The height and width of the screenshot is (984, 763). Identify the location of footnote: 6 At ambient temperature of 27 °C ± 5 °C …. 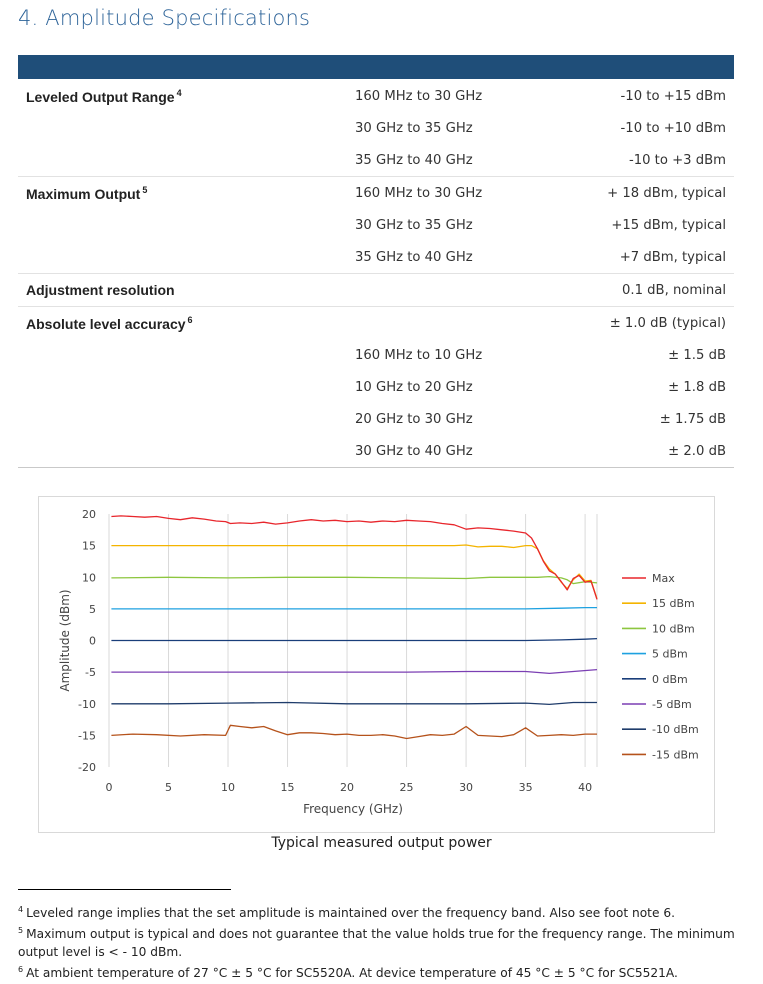
(348, 972).